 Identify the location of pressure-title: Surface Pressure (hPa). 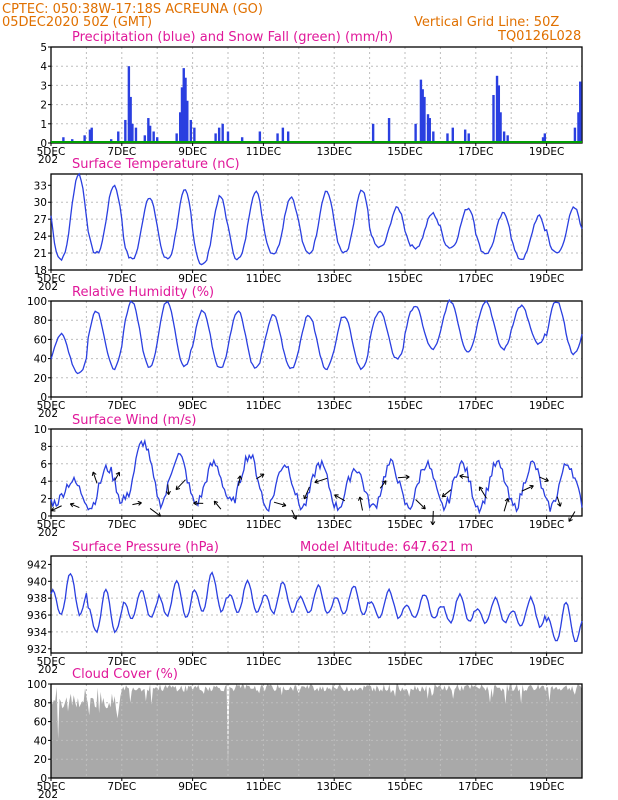
(145, 547).